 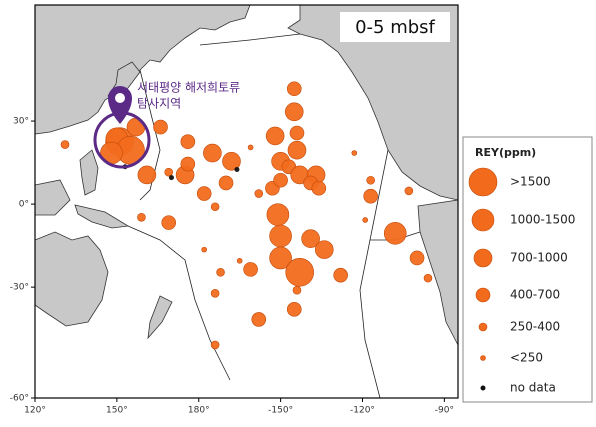 I want to click on legend-label: 400-700, so click(x=535, y=295).